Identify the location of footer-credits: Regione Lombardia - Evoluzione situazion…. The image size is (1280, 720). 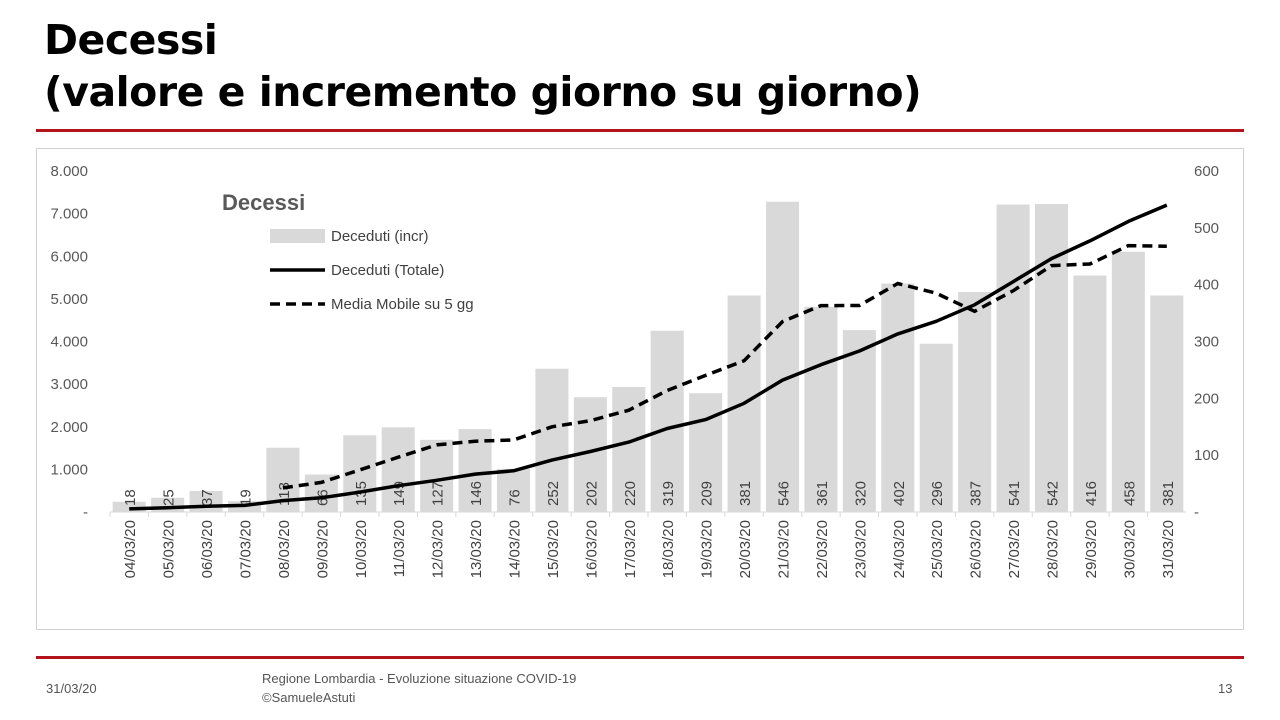
(419, 688).